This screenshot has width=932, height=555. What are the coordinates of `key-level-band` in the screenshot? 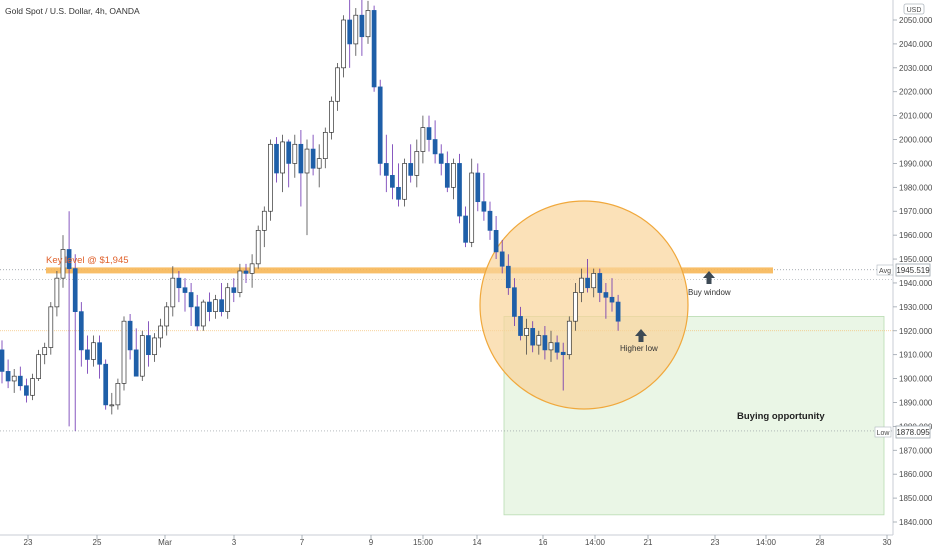 It's located at (409, 270).